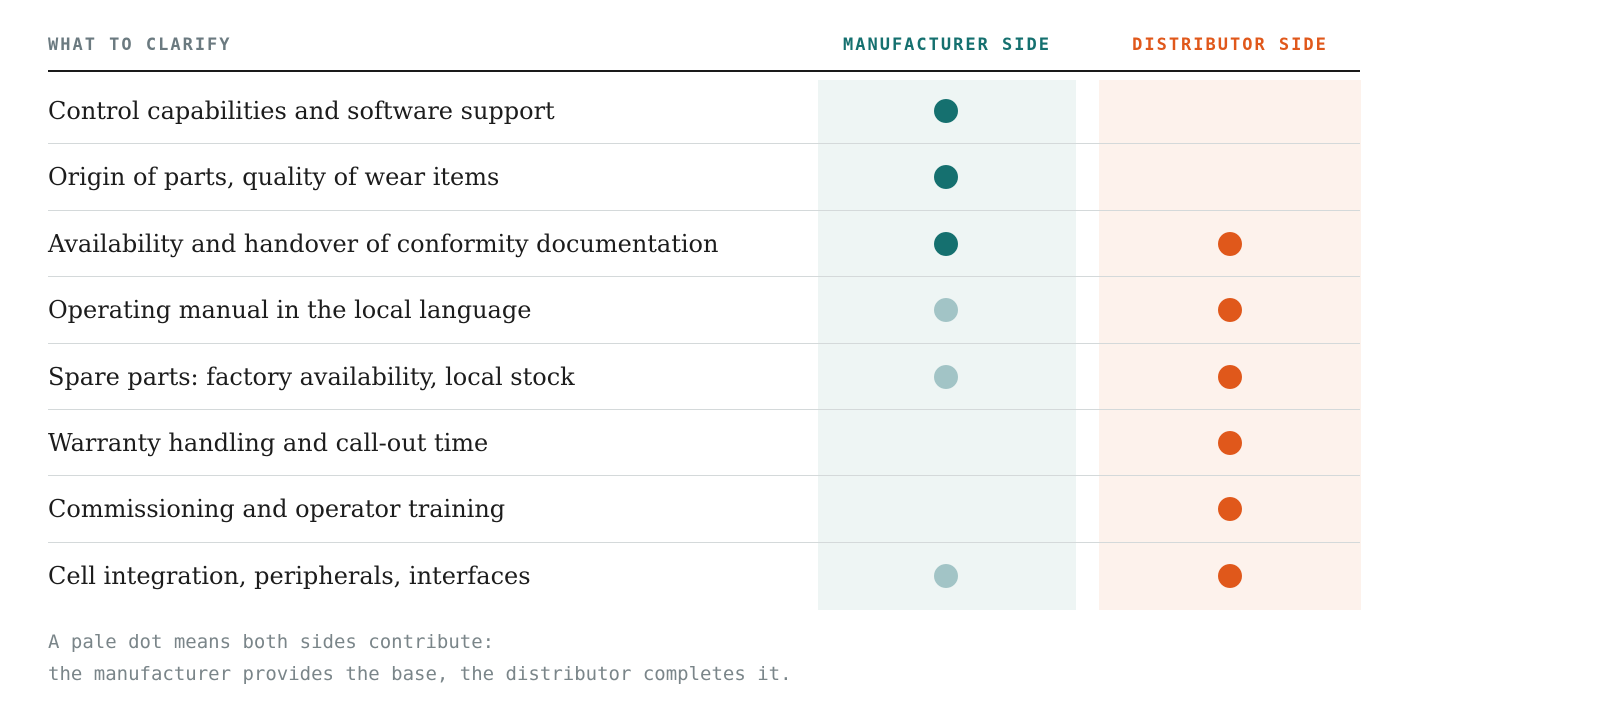  I want to click on table-row: Warranty handling and call-out time, so click(704, 443).